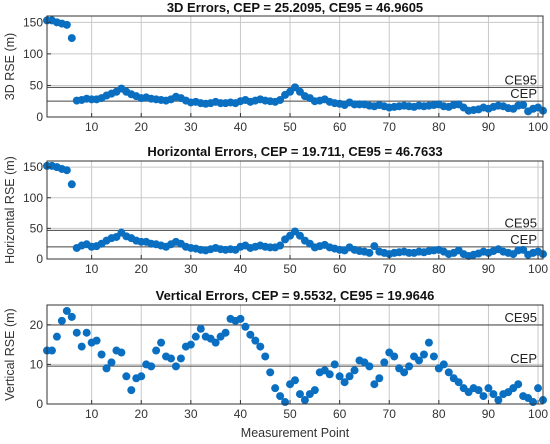  Describe the element at coordinates (37, 85) in the screenshot. I see `y-tick-label: 50` at that location.